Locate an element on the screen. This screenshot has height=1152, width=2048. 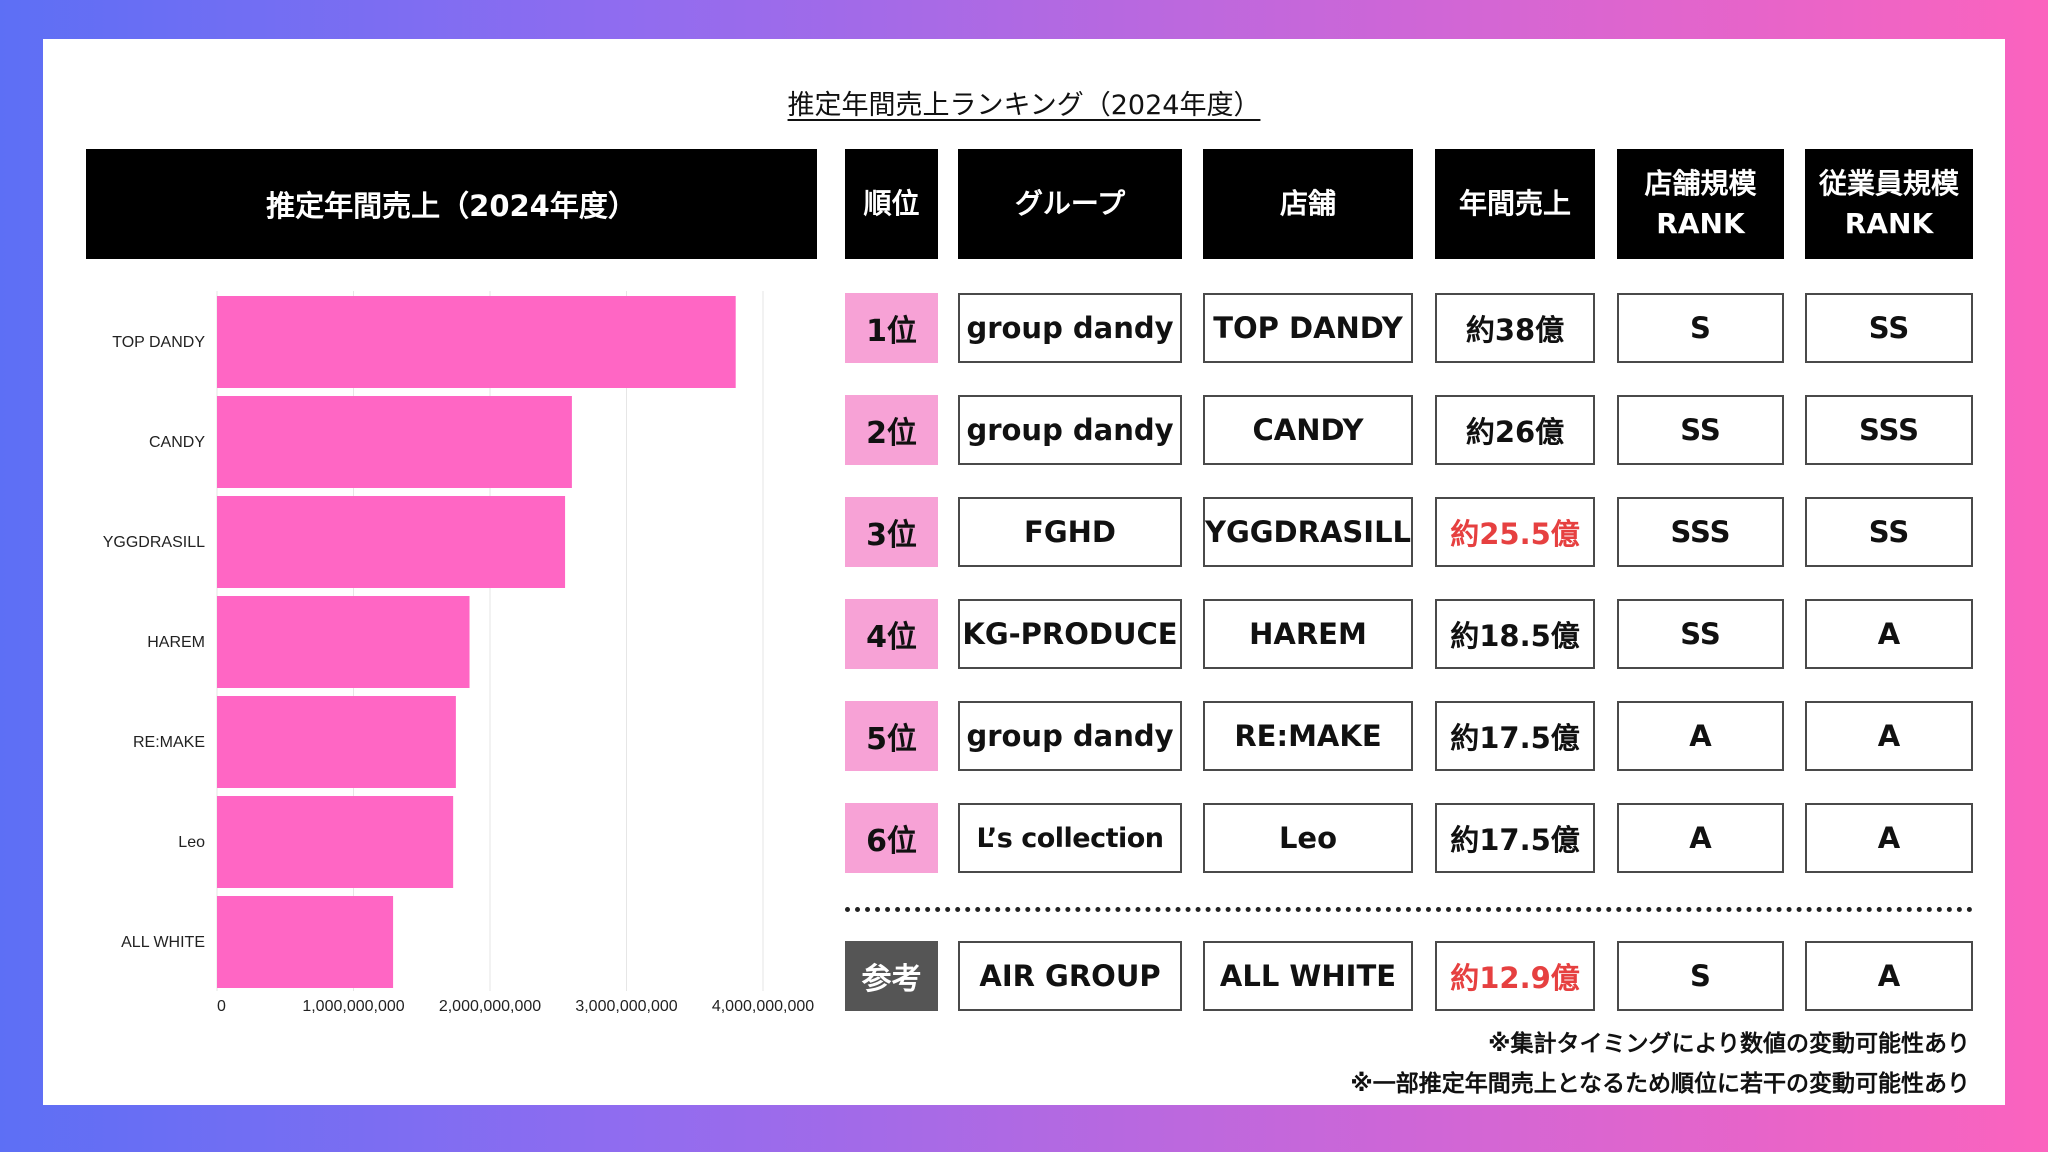
rank-cell: 6位 is located at coordinates (891, 838).